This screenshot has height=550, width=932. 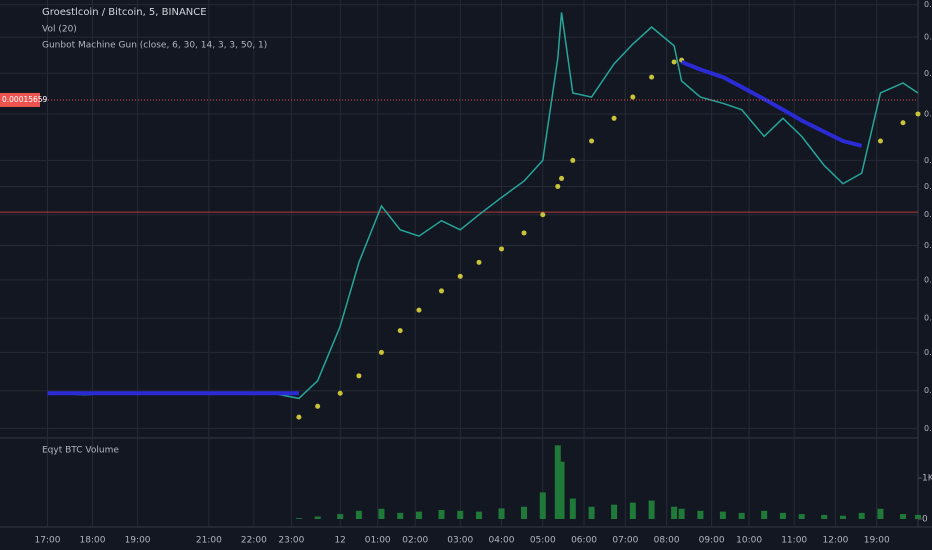 What do you see at coordinates (339, 541) in the screenshot?
I see `x-tick-label: 12` at bounding box center [339, 541].